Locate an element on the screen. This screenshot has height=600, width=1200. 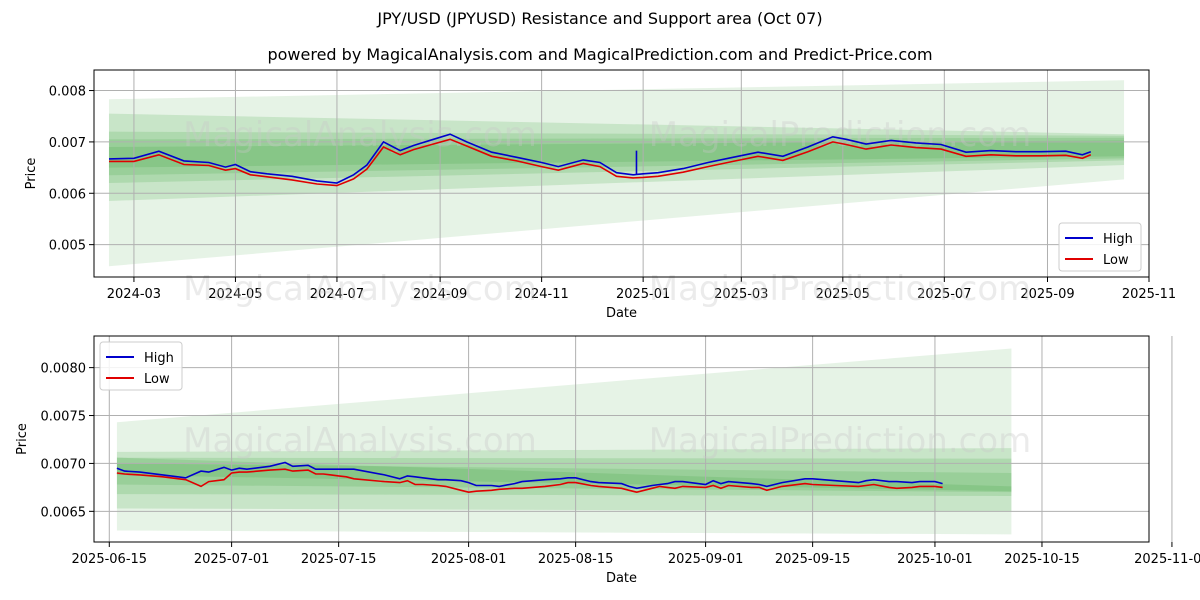
x-tick-label: 2025-01 is located at coordinates (643, 294).